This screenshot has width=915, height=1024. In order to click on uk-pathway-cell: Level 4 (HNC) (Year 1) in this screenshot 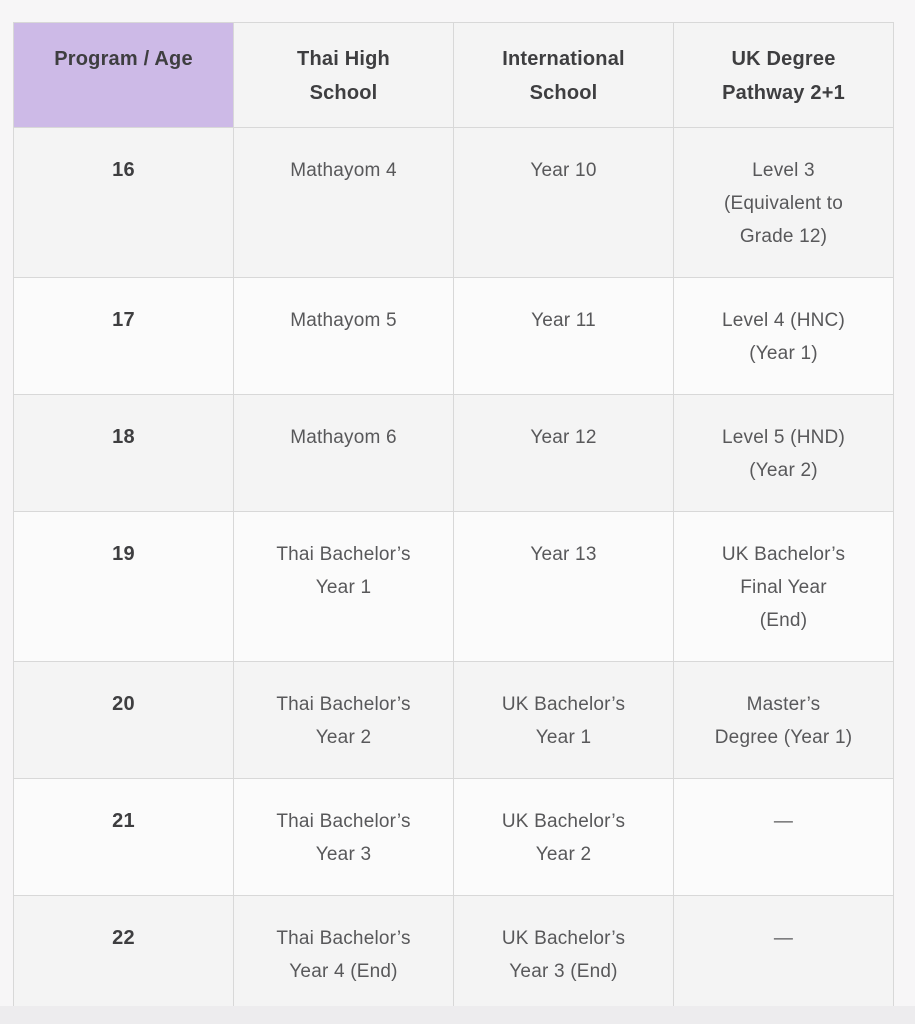, I will do `click(783, 336)`.